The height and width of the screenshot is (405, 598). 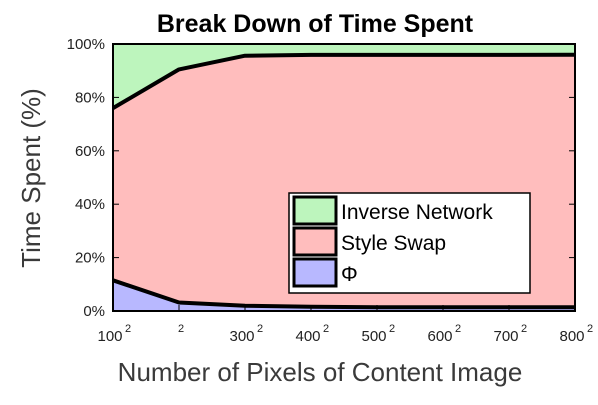 I want to click on legend-label: Inverse Network, so click(x=417, y=212).